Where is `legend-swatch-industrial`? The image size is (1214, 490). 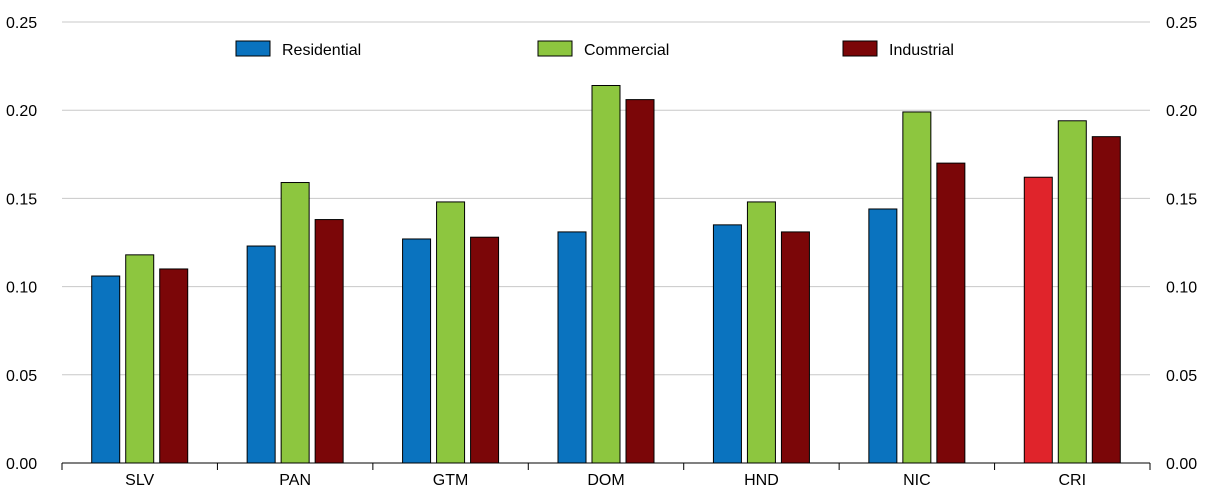
legend-swatch-industrial is located at coordinates (860, 48).